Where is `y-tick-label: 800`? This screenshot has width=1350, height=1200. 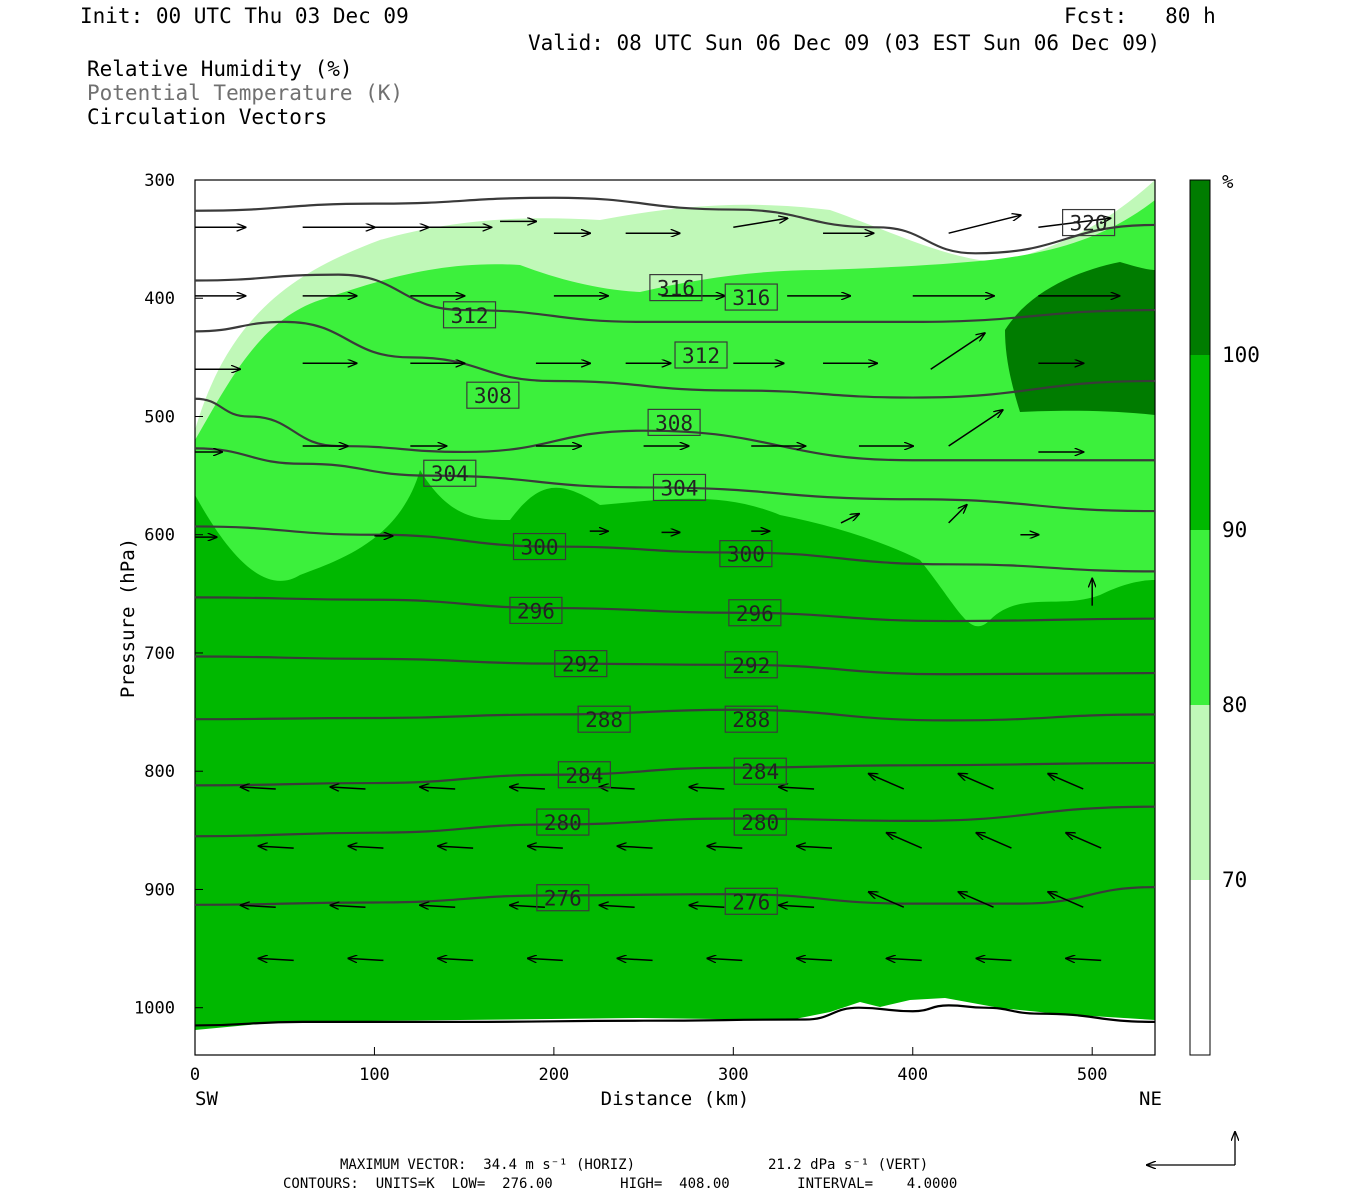
y-tick-label: 800 is located at coordinates (159, 772).